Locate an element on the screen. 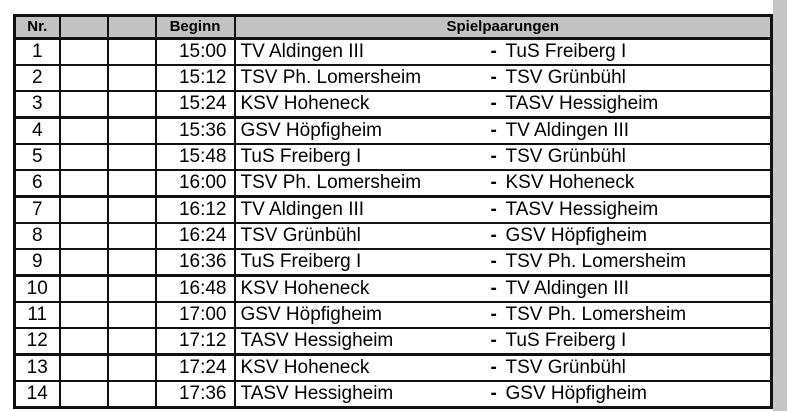 The width and height of the screenshot is (787, 411). header-beginn: Beginn is located at coordinates (195, 27).